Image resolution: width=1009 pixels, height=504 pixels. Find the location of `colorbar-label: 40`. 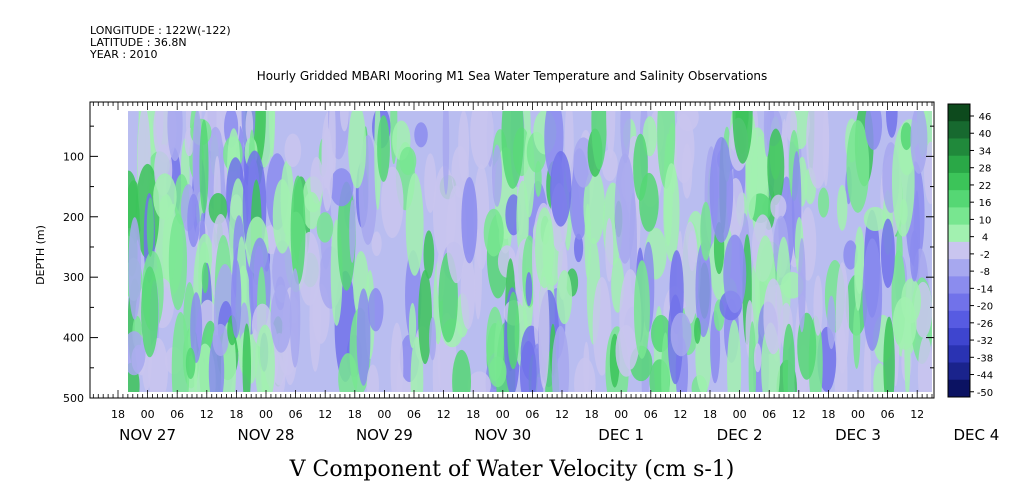

colorbar-label: 40 is located at coordinates (985, 134).